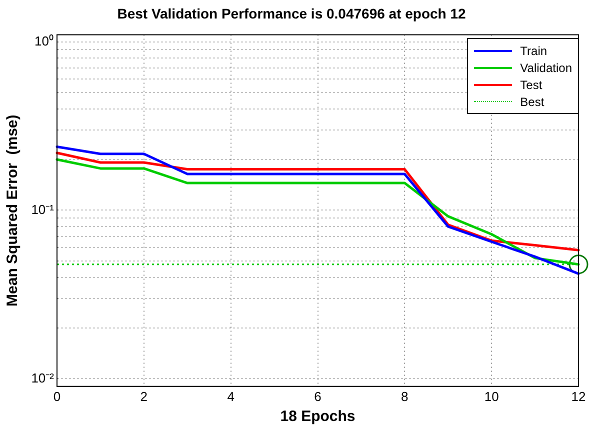 This screenshot has height=434, width=589. What do you see at coordinates (491, 396) in the screenshot?
I see `x-tick-label: 10` at bounding box center [491, 396].